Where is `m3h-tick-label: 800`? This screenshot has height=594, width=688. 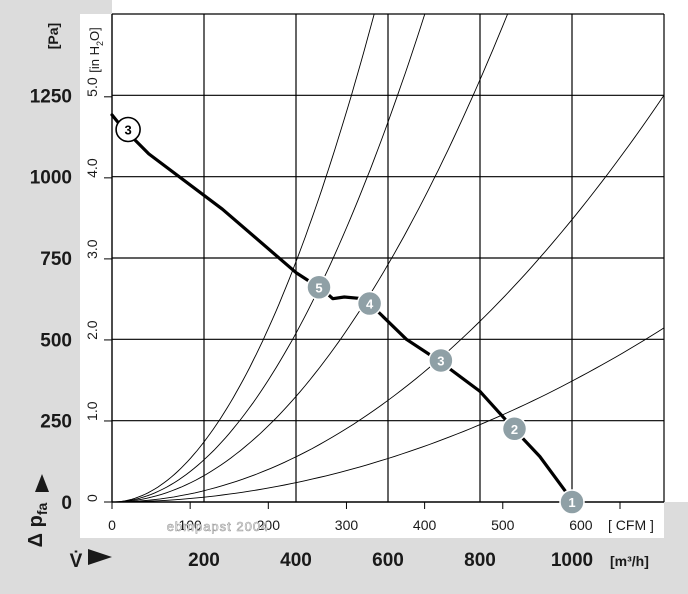
m3h-tick-label: 800 is located at coordinates (480, 560).